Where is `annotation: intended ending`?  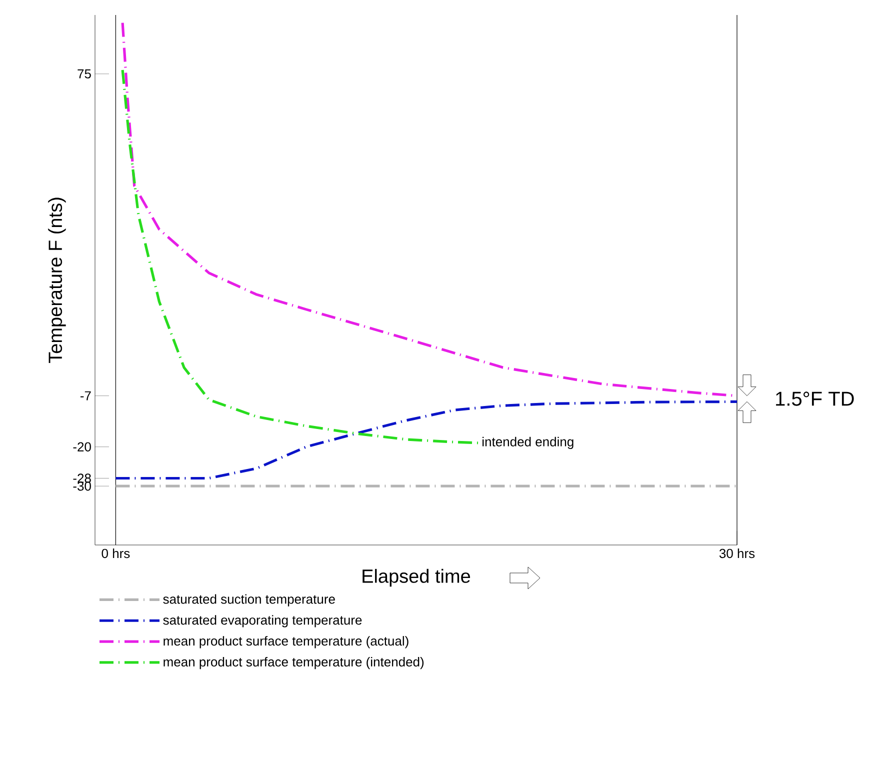
annotation: intended ending is located at coordinates (528, 442).